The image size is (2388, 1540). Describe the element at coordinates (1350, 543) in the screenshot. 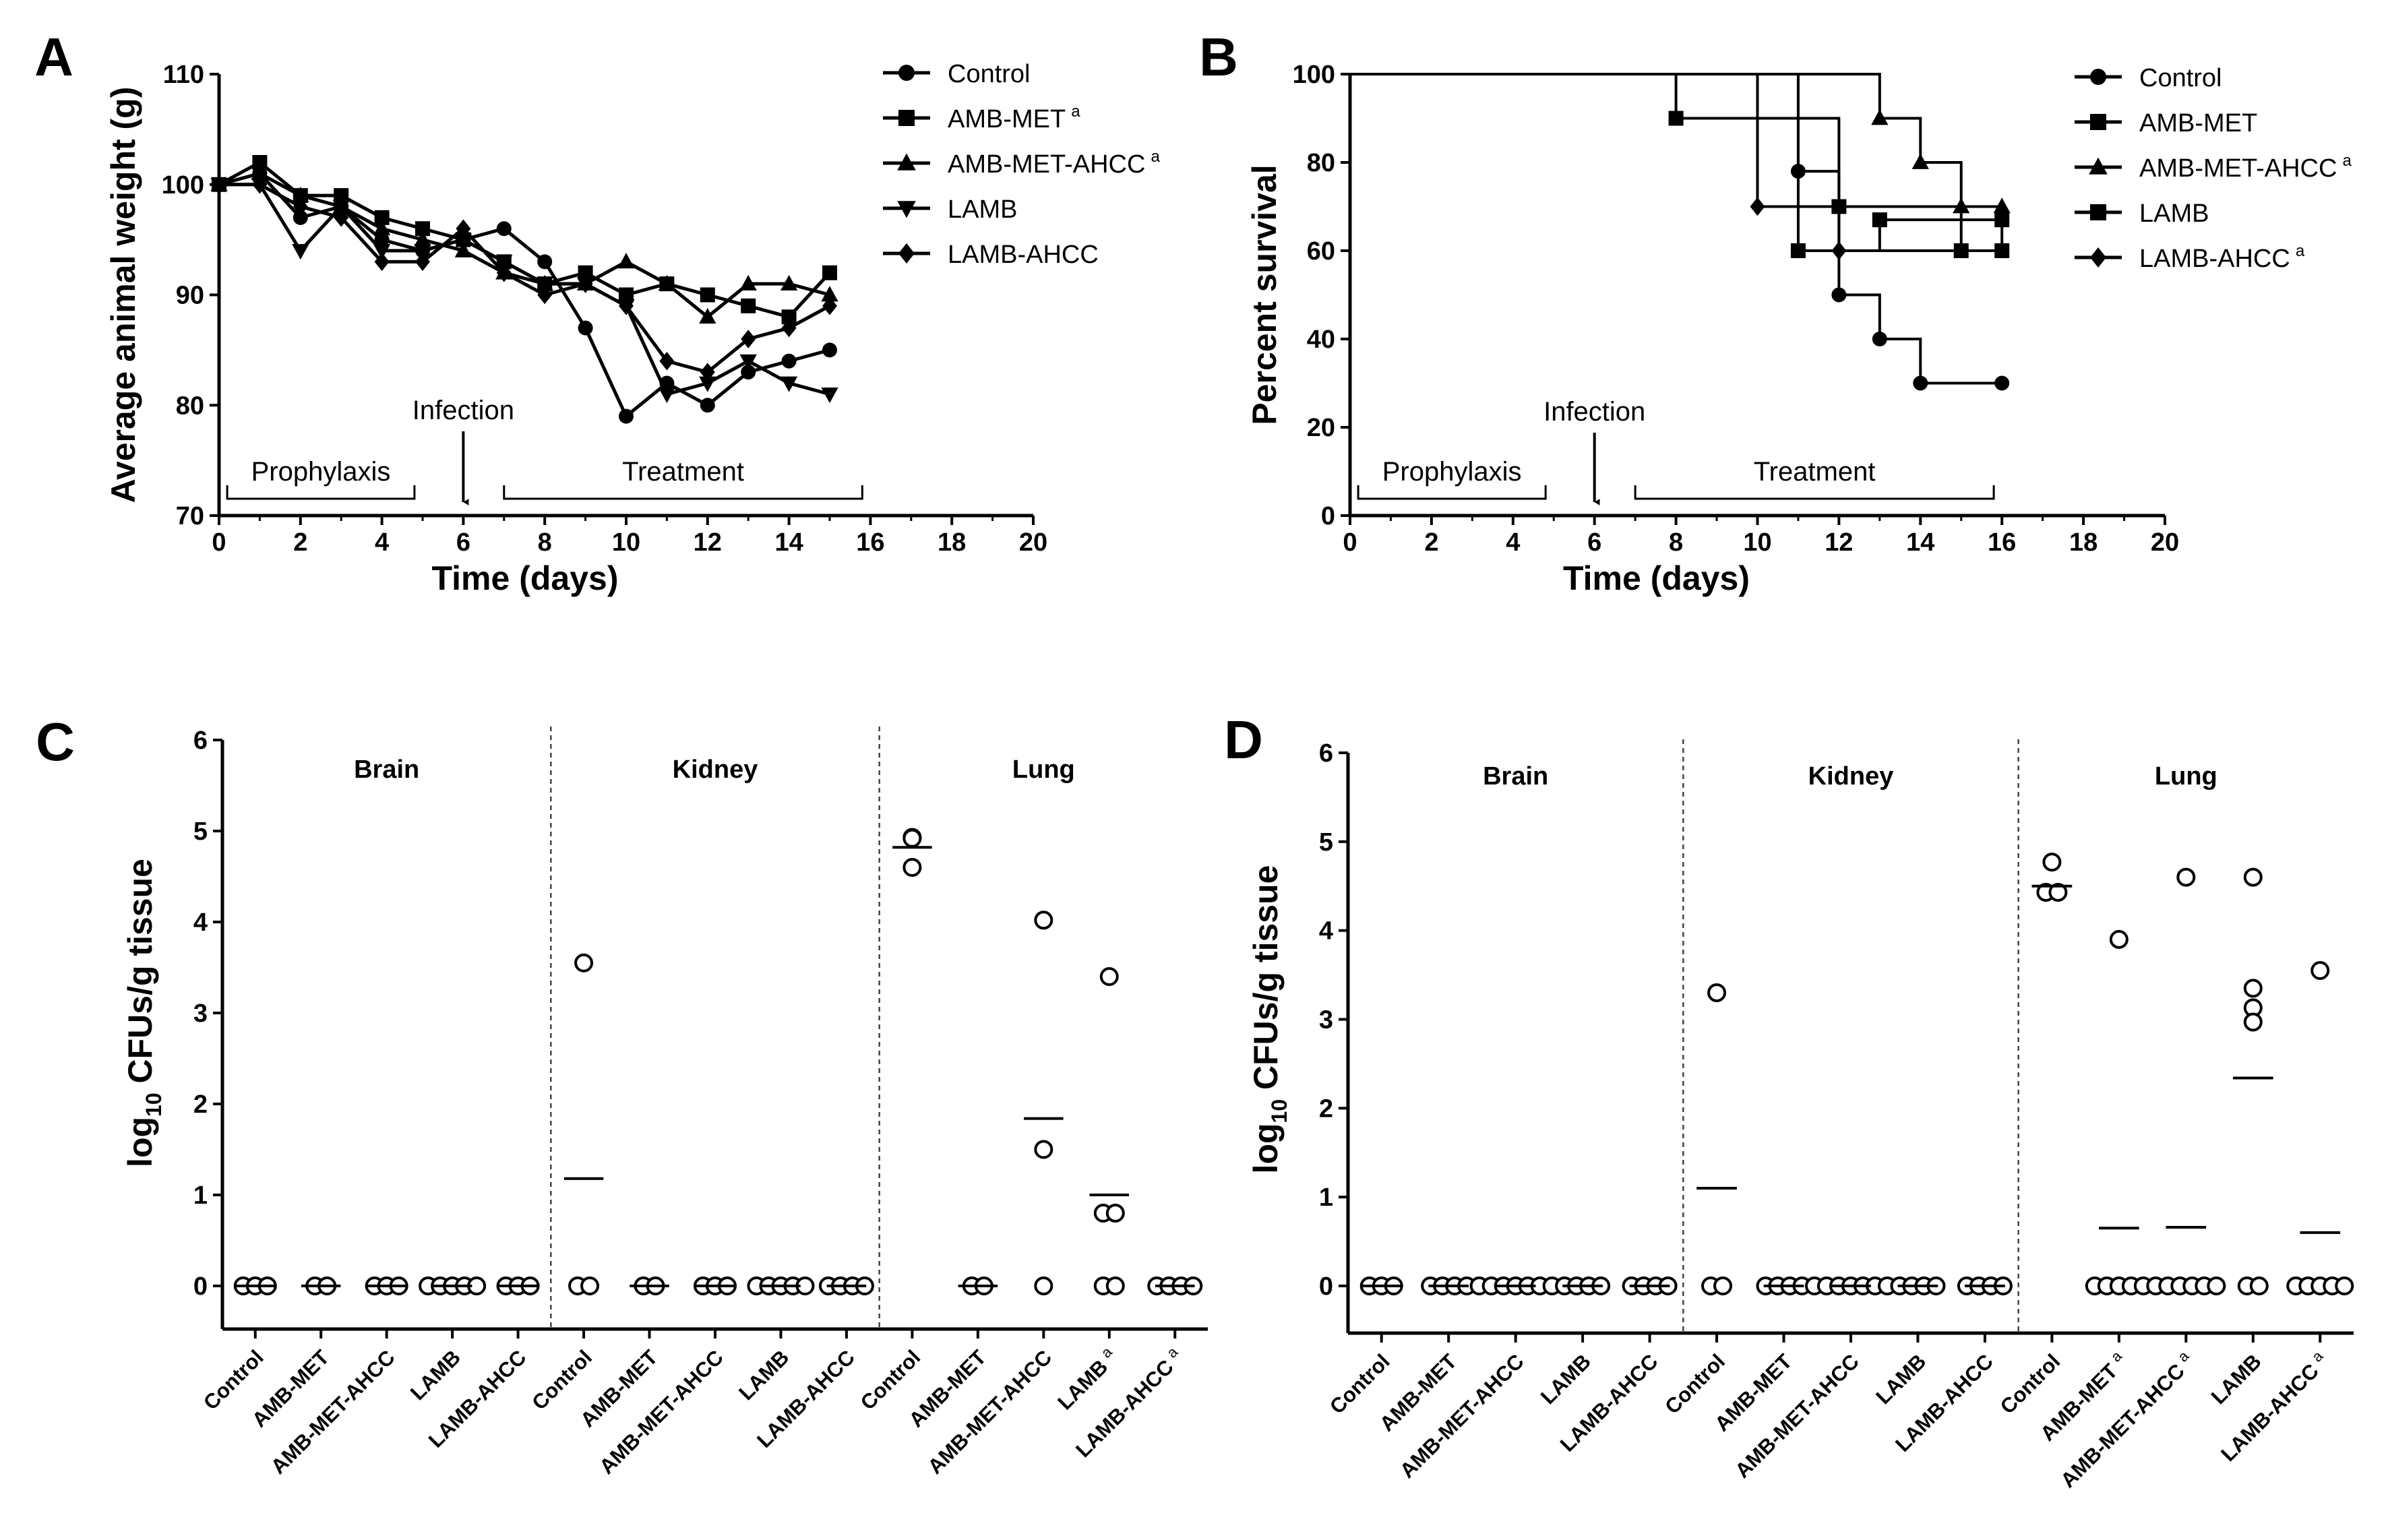

I see `x-tick-label: 0` at that location.